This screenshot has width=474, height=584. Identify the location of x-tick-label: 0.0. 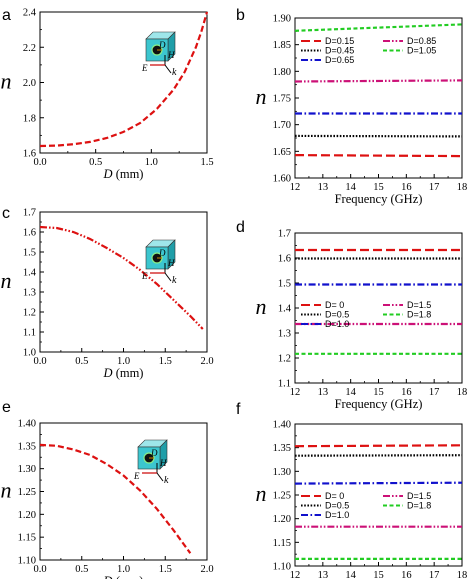
(39, 361).